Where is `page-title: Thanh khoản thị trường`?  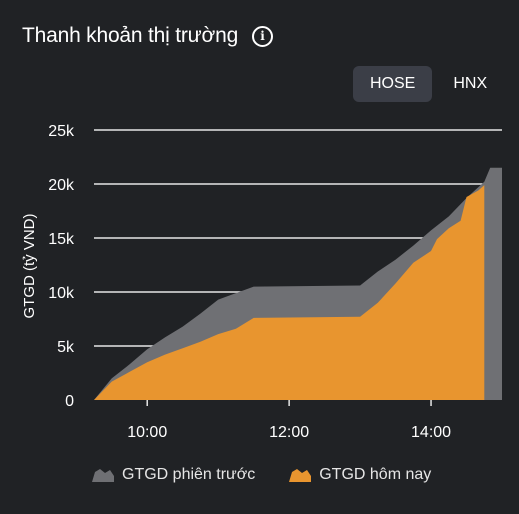
page-title: Thanh khoản thị trường is located at coordinates (130, 35).